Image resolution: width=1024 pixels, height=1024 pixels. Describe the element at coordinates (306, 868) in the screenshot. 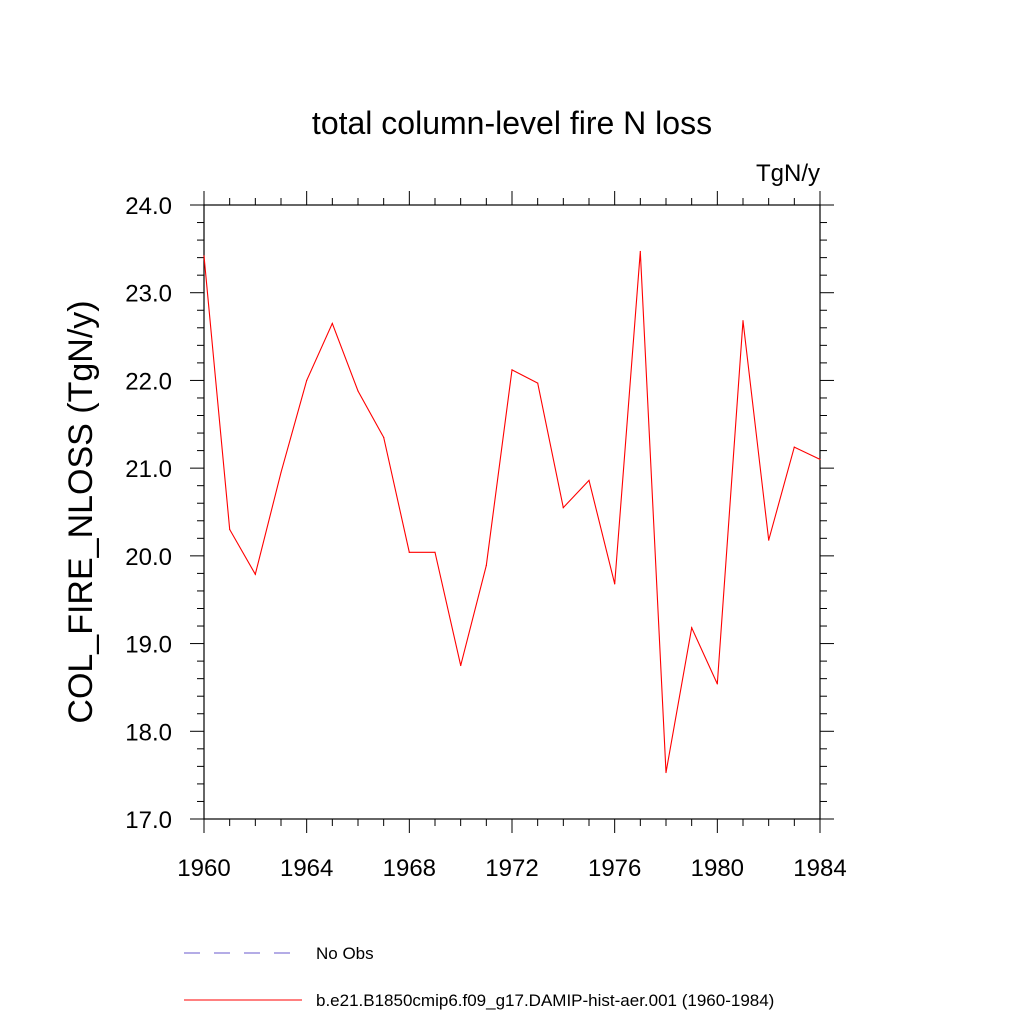

I see `x-tick-label: 1964` at that location.